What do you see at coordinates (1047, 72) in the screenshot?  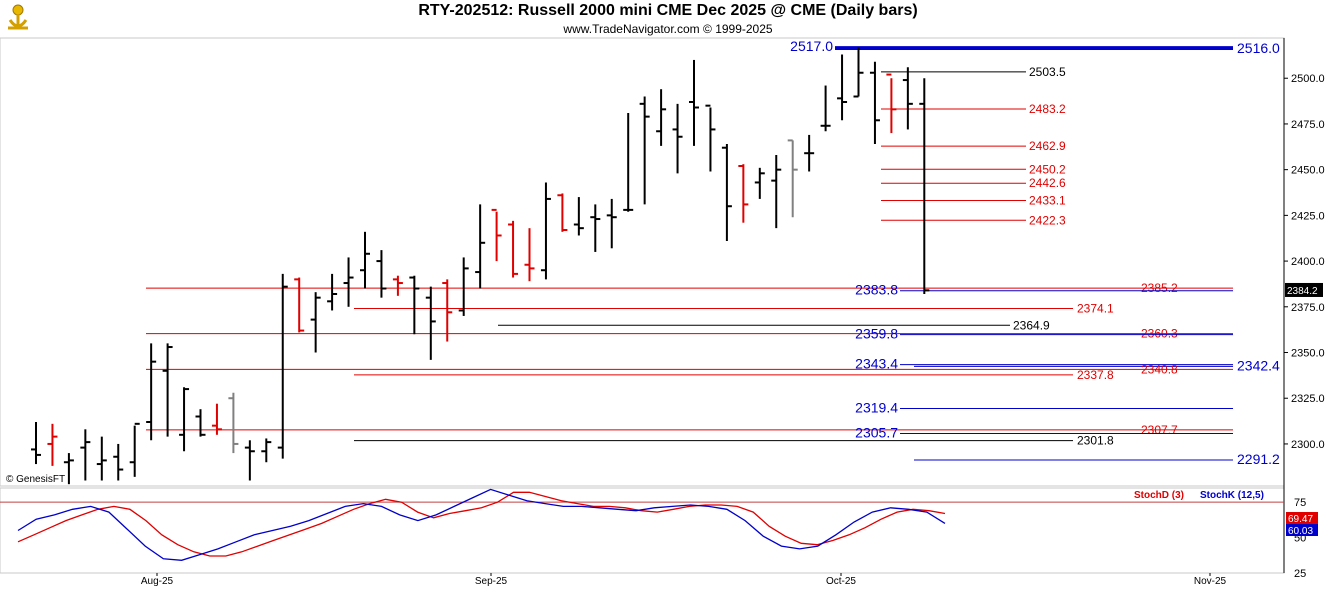 I see `level-label: 2503.5` at bounding box center [1047, 72].